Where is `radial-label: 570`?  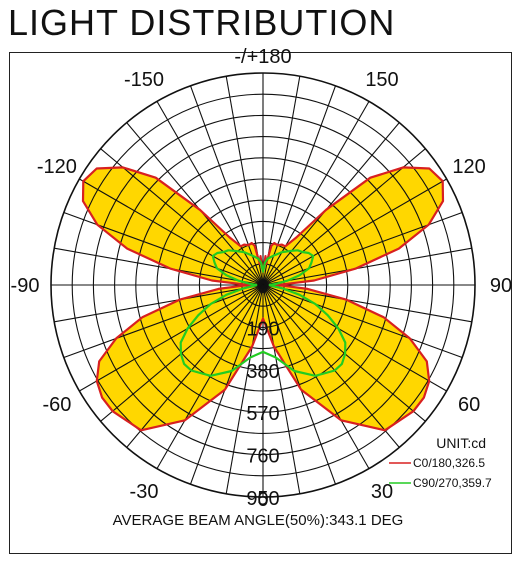
radial-label: 570 is located at coordinates (262, 414).